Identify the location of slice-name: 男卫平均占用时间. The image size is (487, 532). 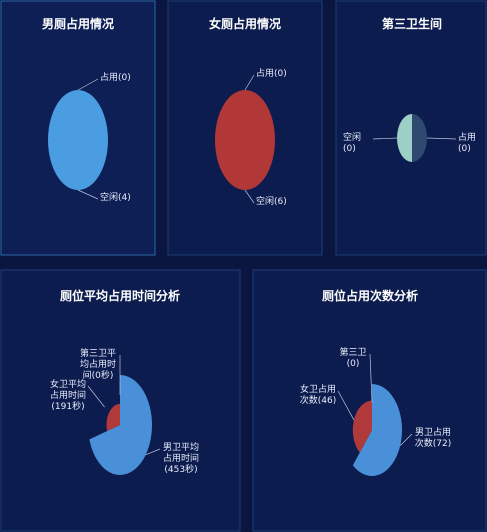
(180, 453).